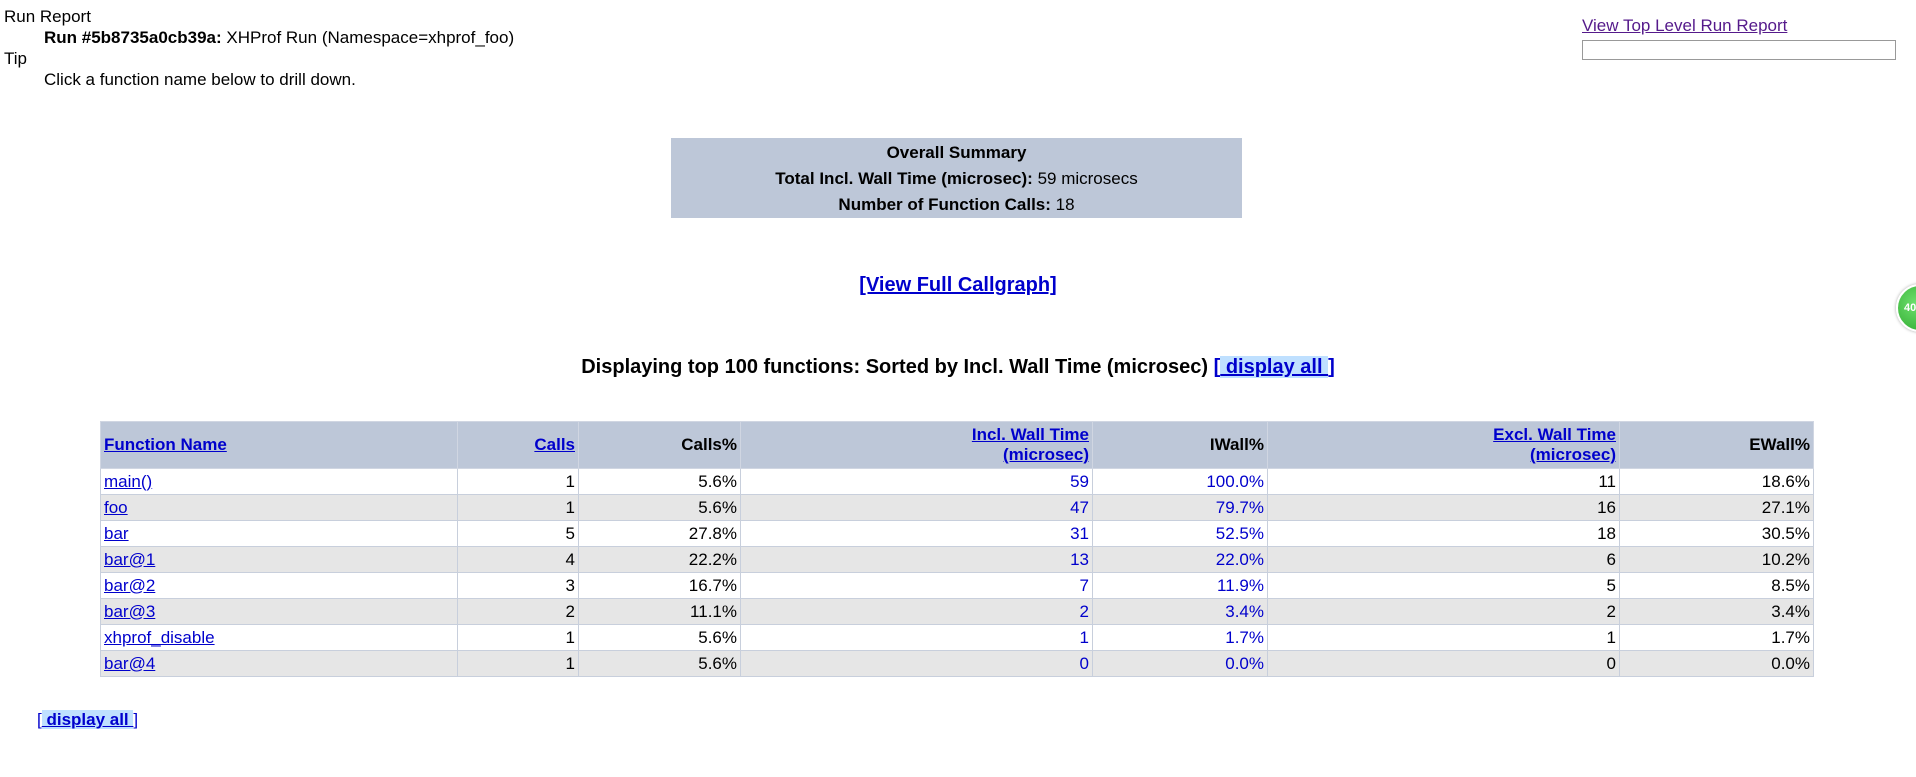 This screenshot has height=777, width=1916. What do you see at coordinates (1443, 611) in the screenshot?
I see `excl-wall-cell: 2` at bounding box center [1443, 611].